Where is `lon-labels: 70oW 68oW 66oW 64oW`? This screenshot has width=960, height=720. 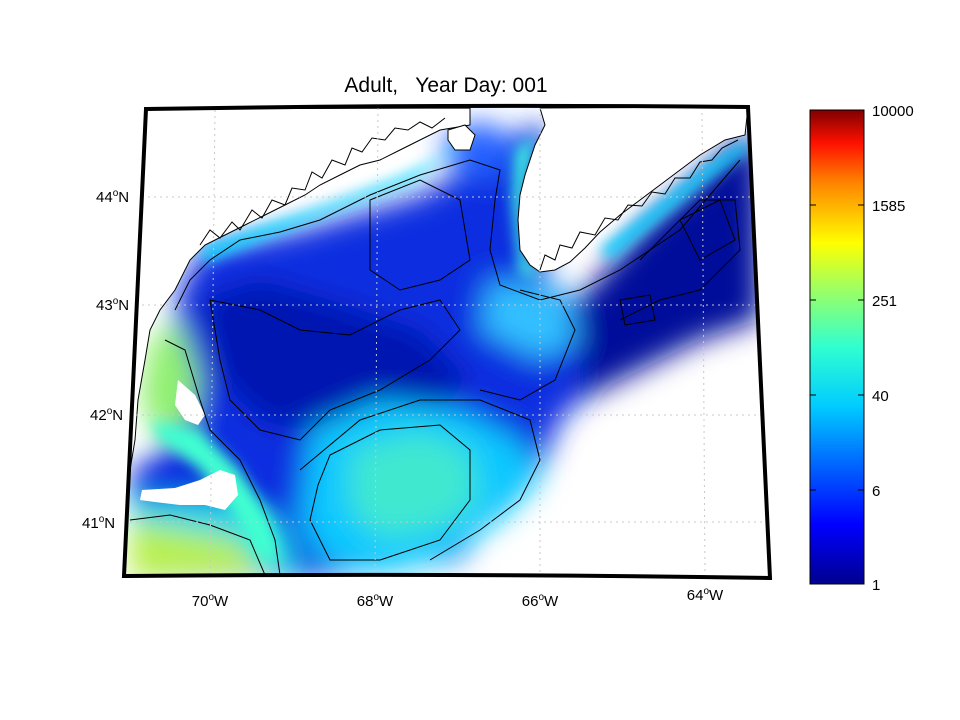 lon-labels: 70oW 68oW 66oW 64oW is located at coordinates (458, 598).